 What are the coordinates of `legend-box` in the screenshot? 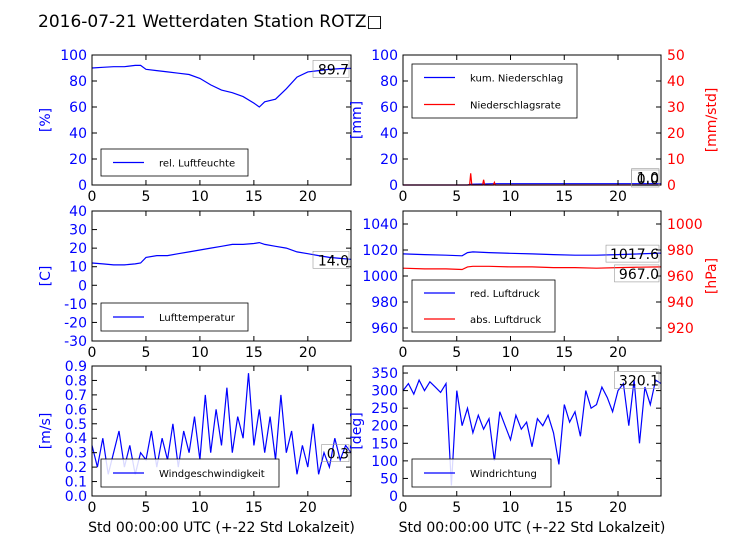 It's located at (494, 91).